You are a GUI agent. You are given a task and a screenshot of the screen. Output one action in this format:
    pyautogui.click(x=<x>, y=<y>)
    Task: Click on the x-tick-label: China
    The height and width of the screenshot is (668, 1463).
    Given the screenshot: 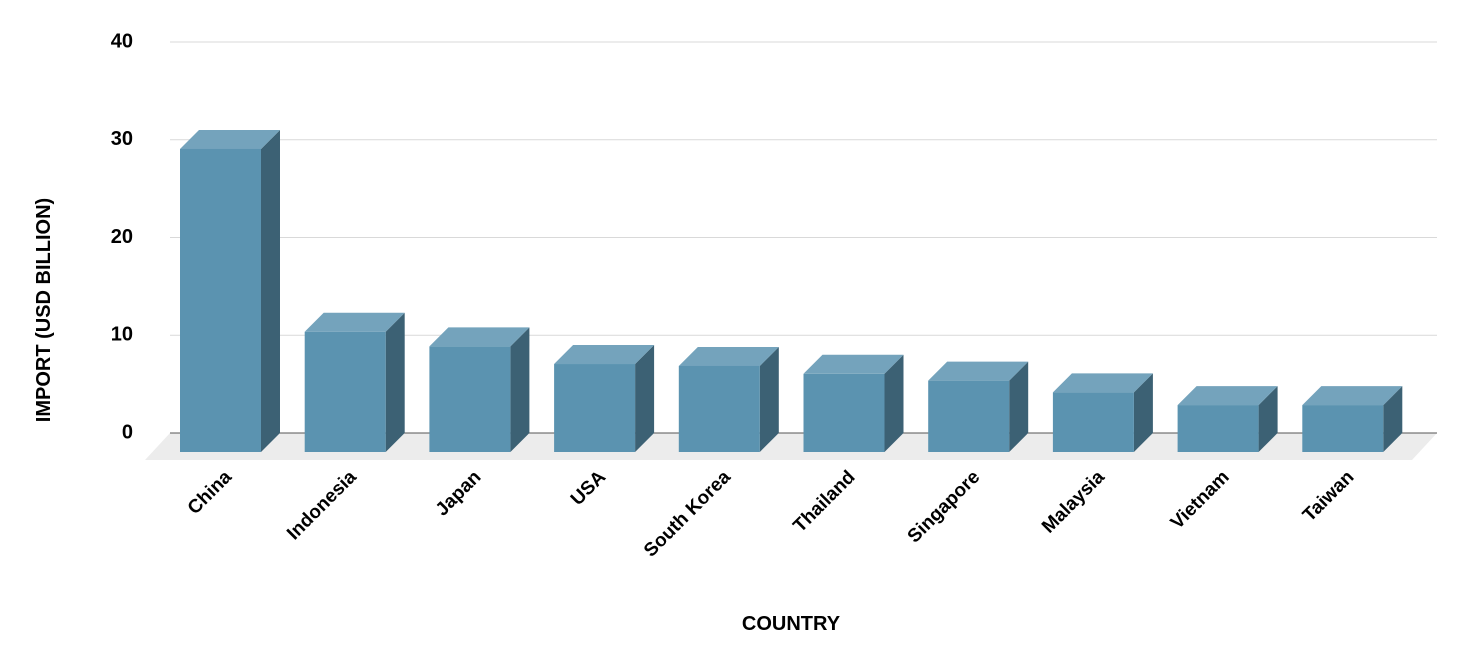 What is the action you would take?
    pyautogui.click(x=210, y=492)
    